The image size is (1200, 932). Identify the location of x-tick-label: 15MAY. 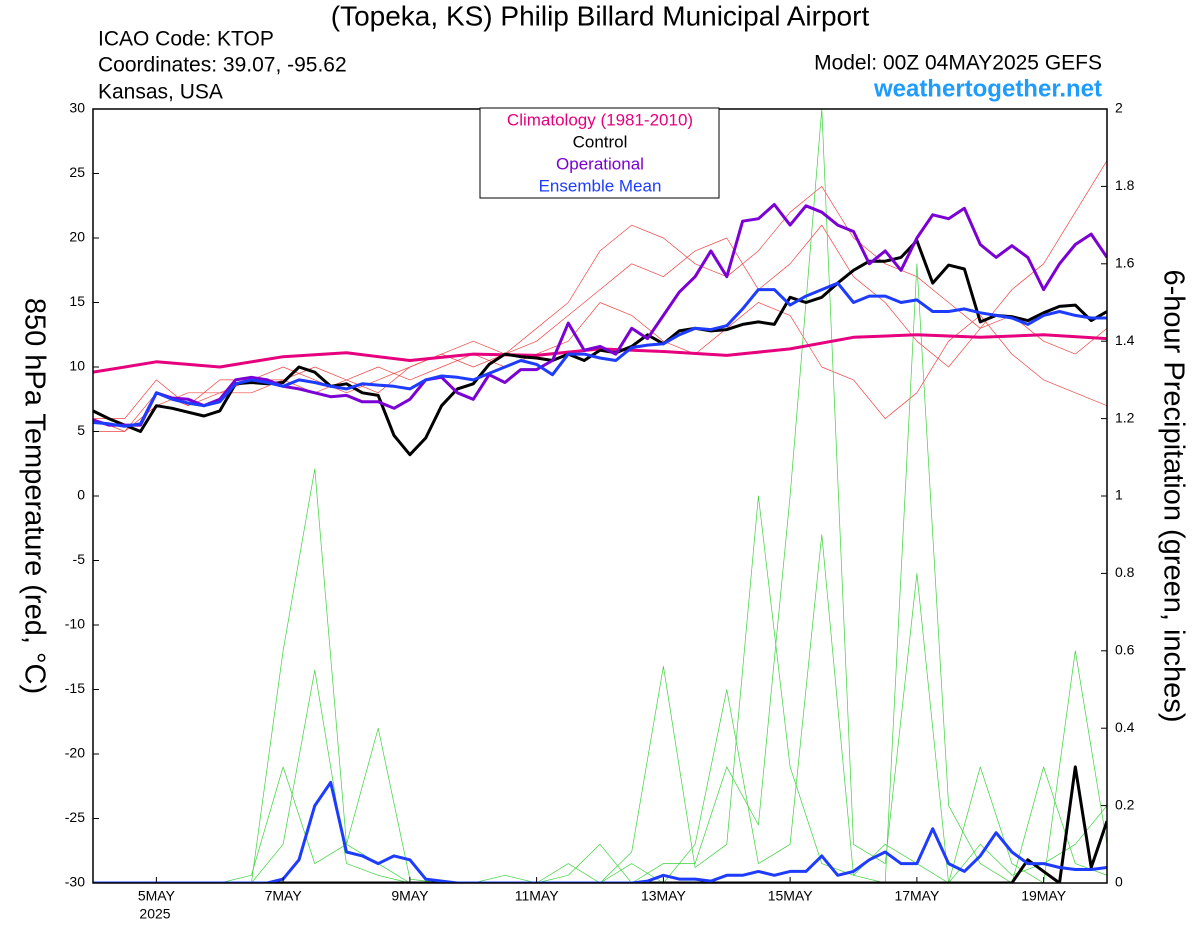
(791, 896).